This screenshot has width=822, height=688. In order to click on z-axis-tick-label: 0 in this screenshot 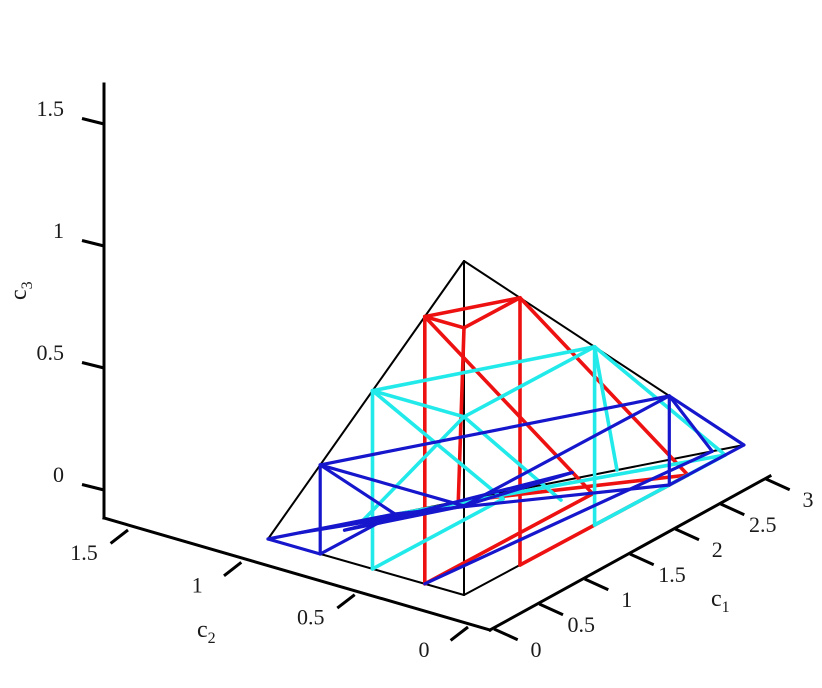, I will do `click(58, 474)`.